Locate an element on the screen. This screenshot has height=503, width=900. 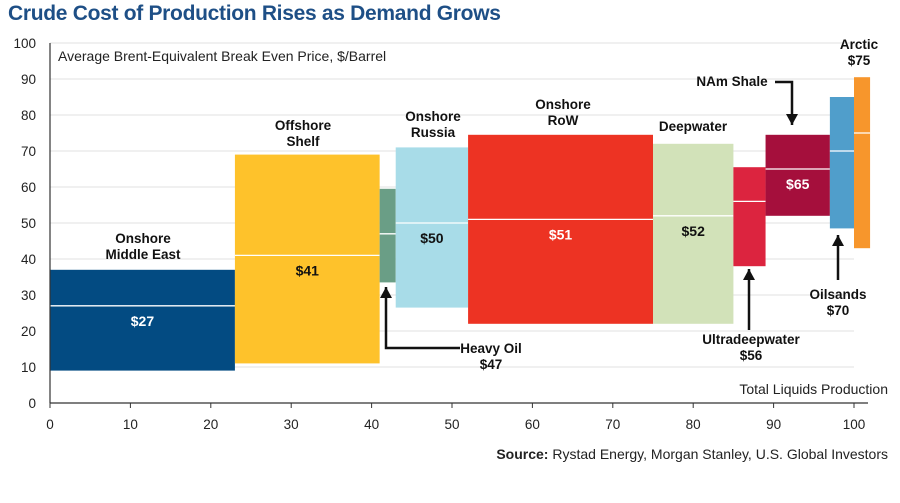
category-label-ultradeepwater-line-2: $56 is located at coordinates (751, 355).